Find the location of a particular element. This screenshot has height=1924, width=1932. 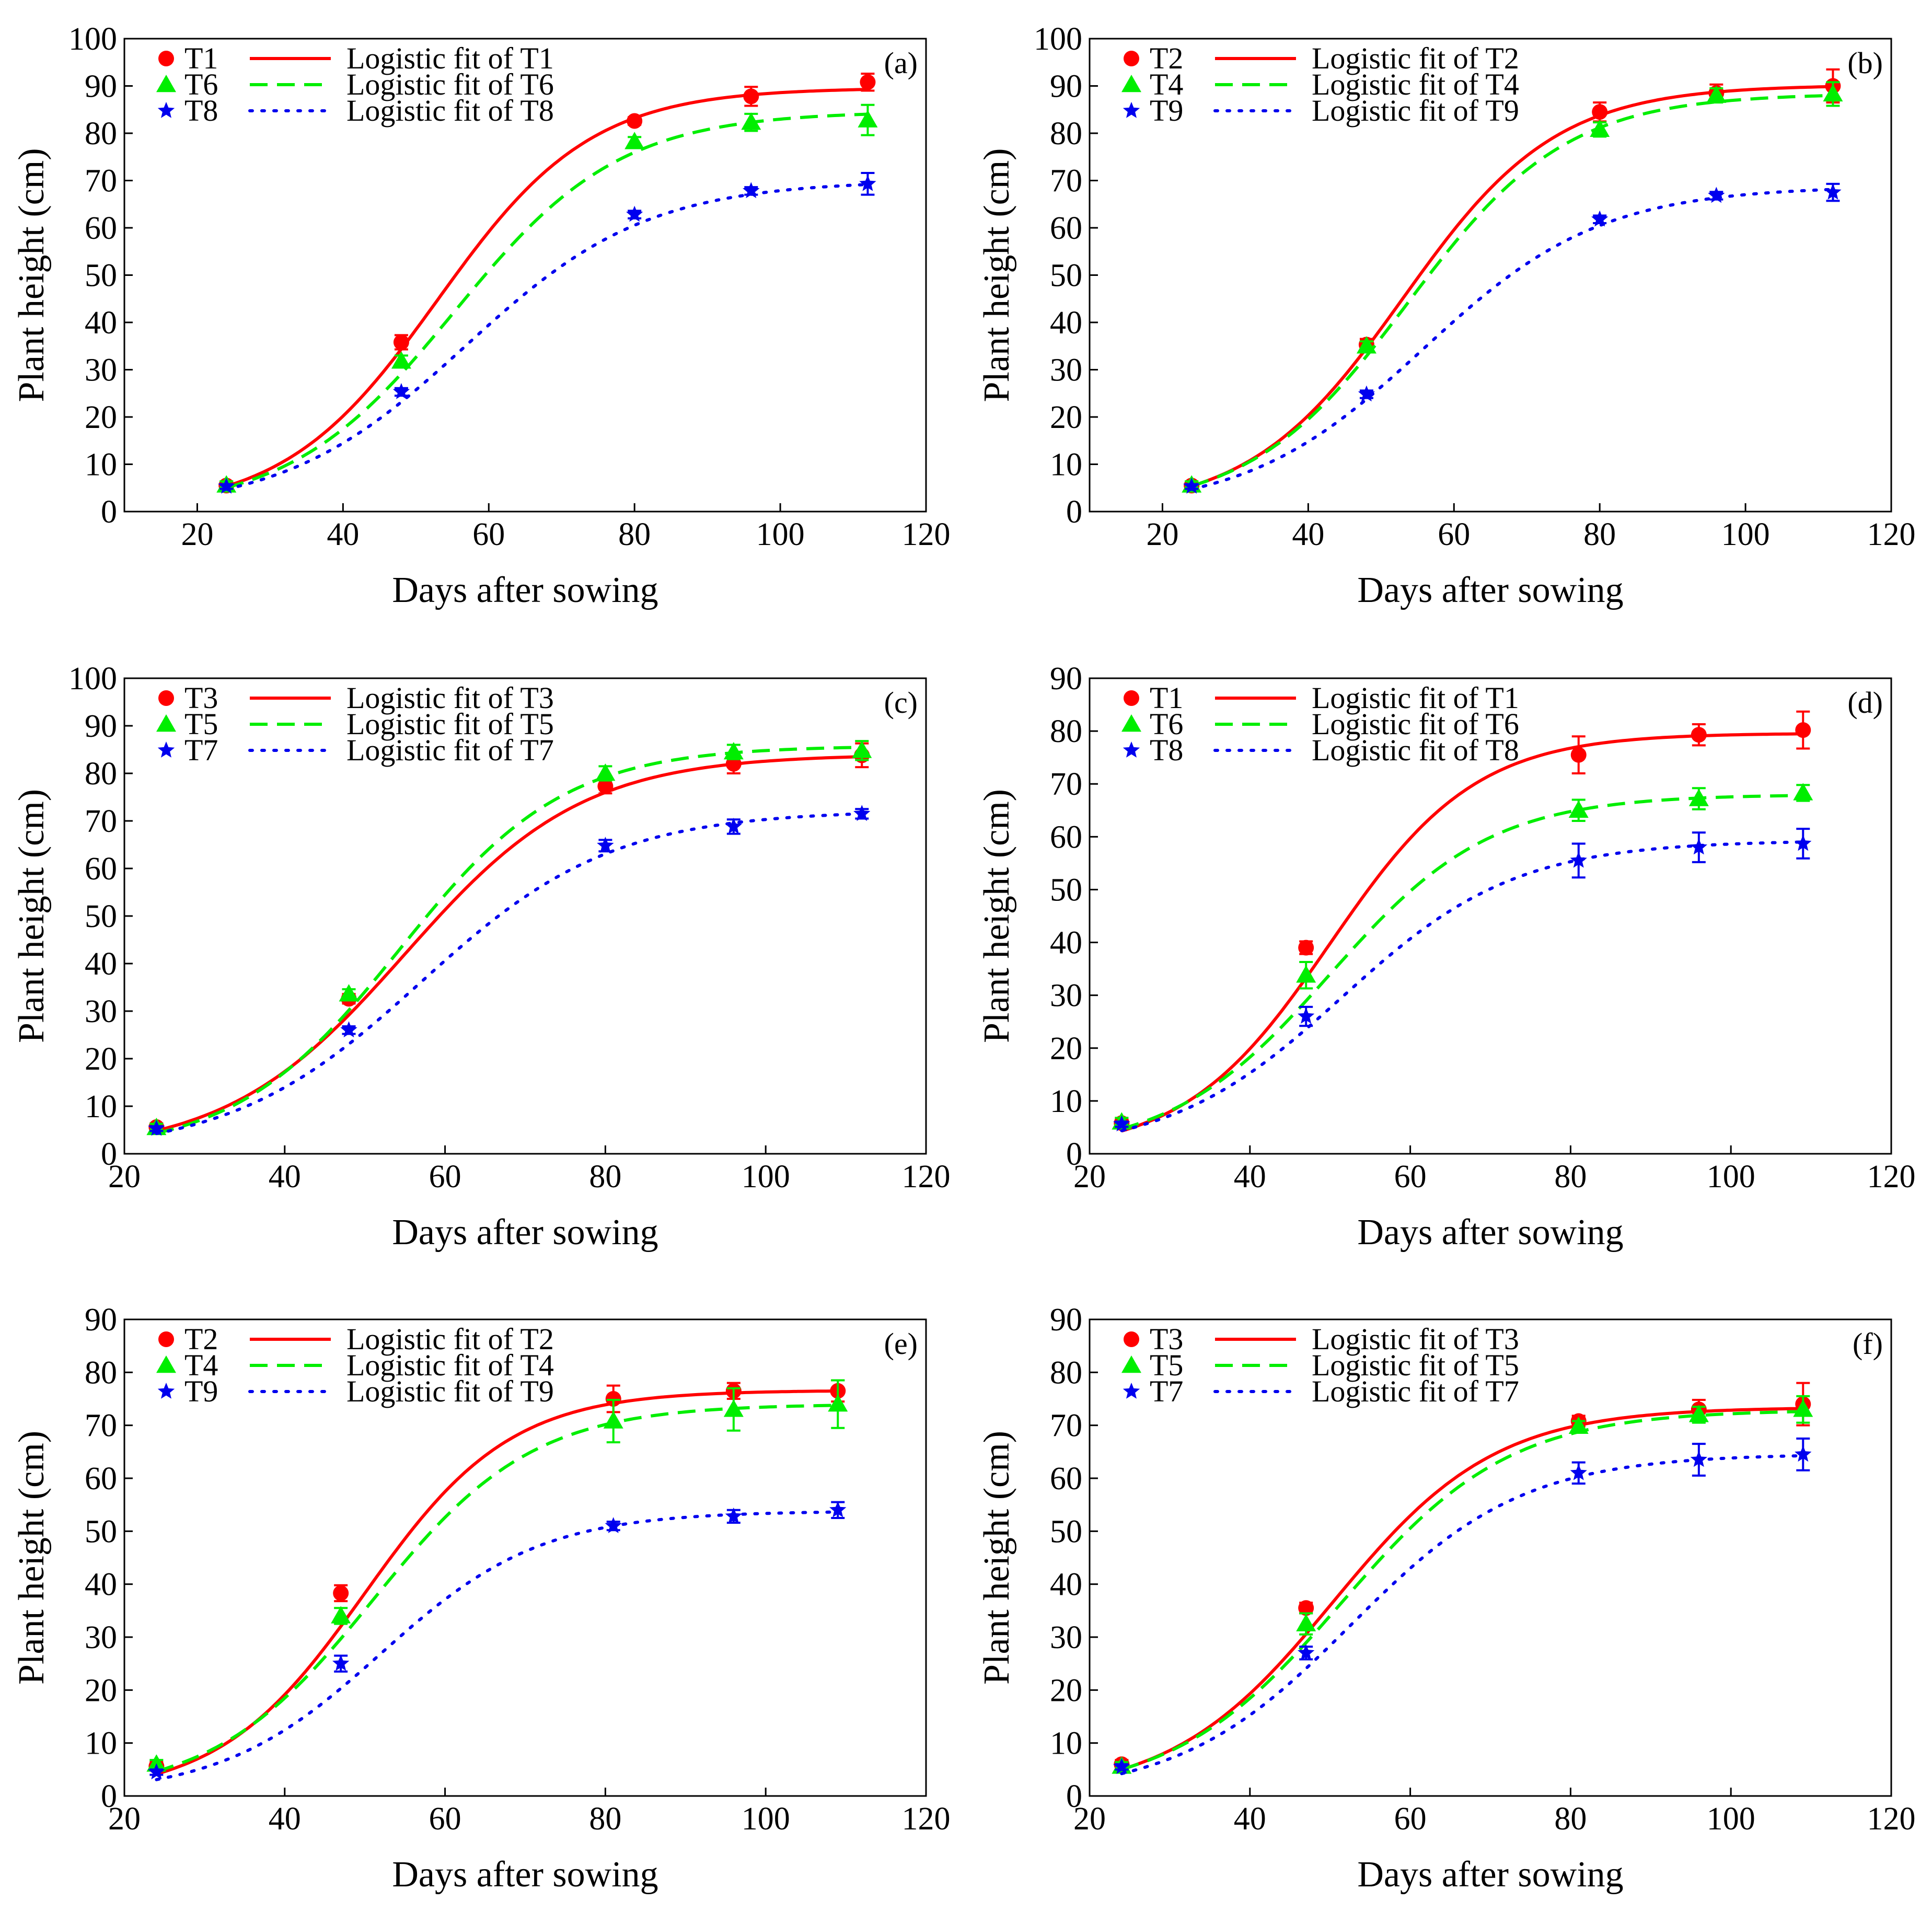

legend-entry-T4: T4 Logistic fit of T4 is located at coordinates (355, 1365).